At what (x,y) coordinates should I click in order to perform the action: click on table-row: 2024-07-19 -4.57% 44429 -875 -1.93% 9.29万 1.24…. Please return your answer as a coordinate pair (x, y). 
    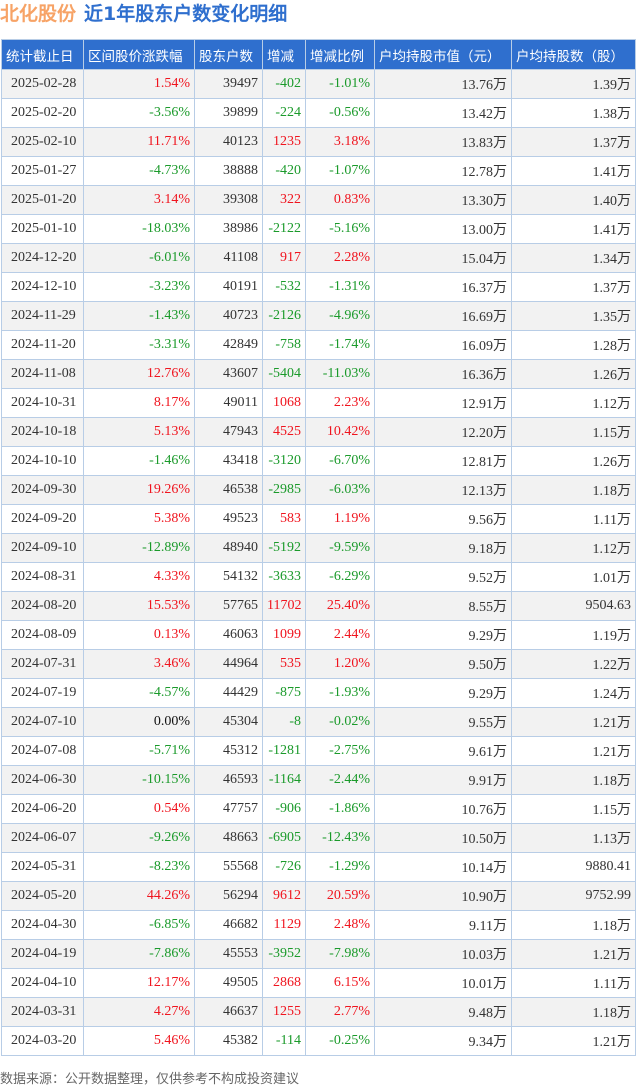
    Looking at the image, I should click on (318, 693).